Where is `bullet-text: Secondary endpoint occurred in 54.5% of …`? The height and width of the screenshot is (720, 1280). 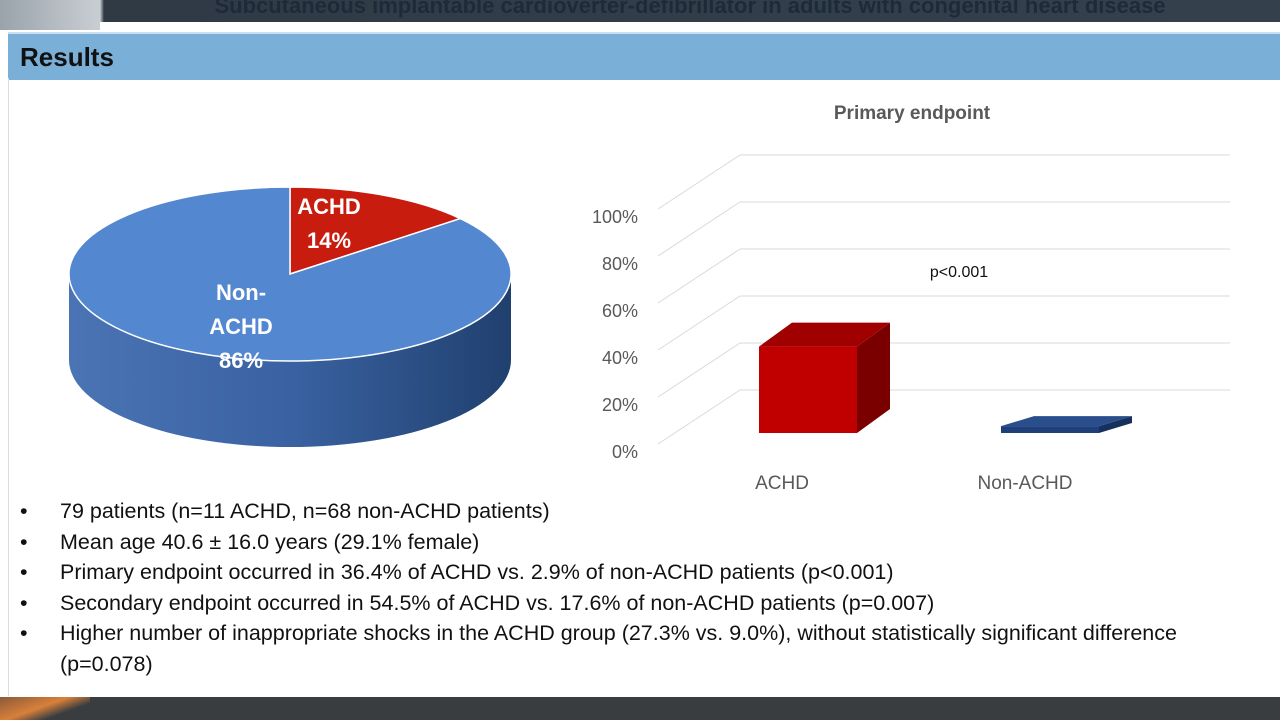
bullet-text: Secondary endpoint occurred in 54.5% of … is located at coordinates (497, 602).